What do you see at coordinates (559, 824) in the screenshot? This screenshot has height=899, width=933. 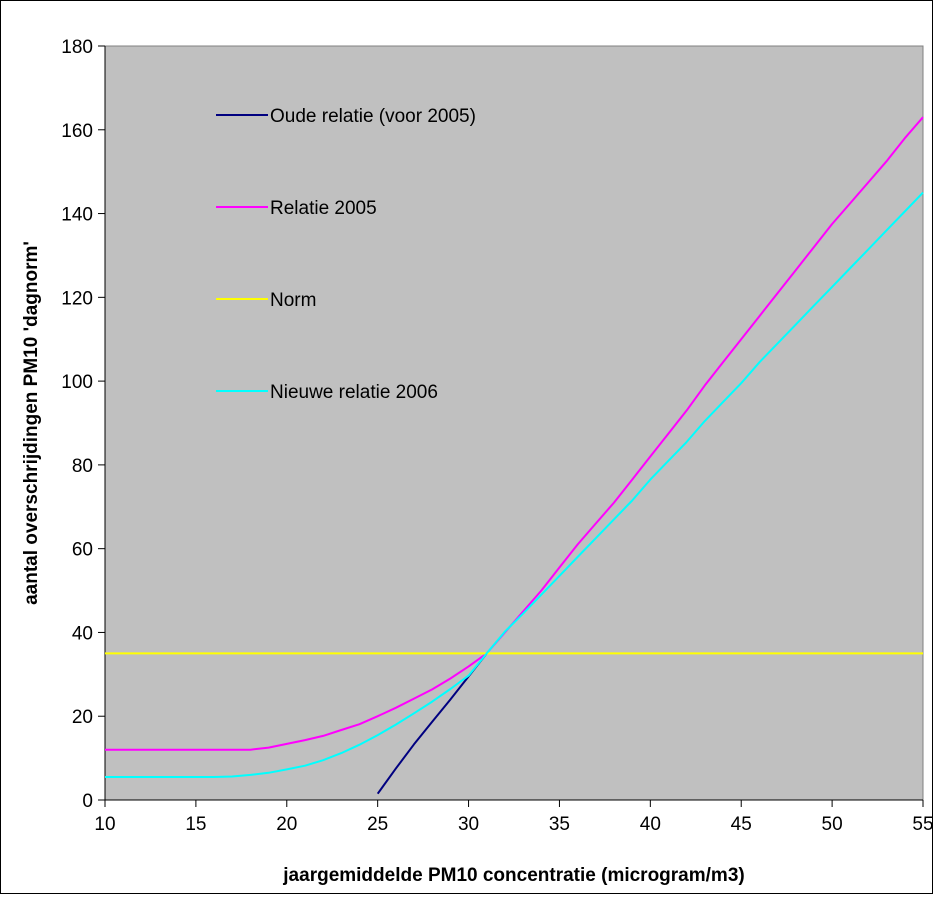 I see `x-tick-label: 35` at bounding box center [559, 824].